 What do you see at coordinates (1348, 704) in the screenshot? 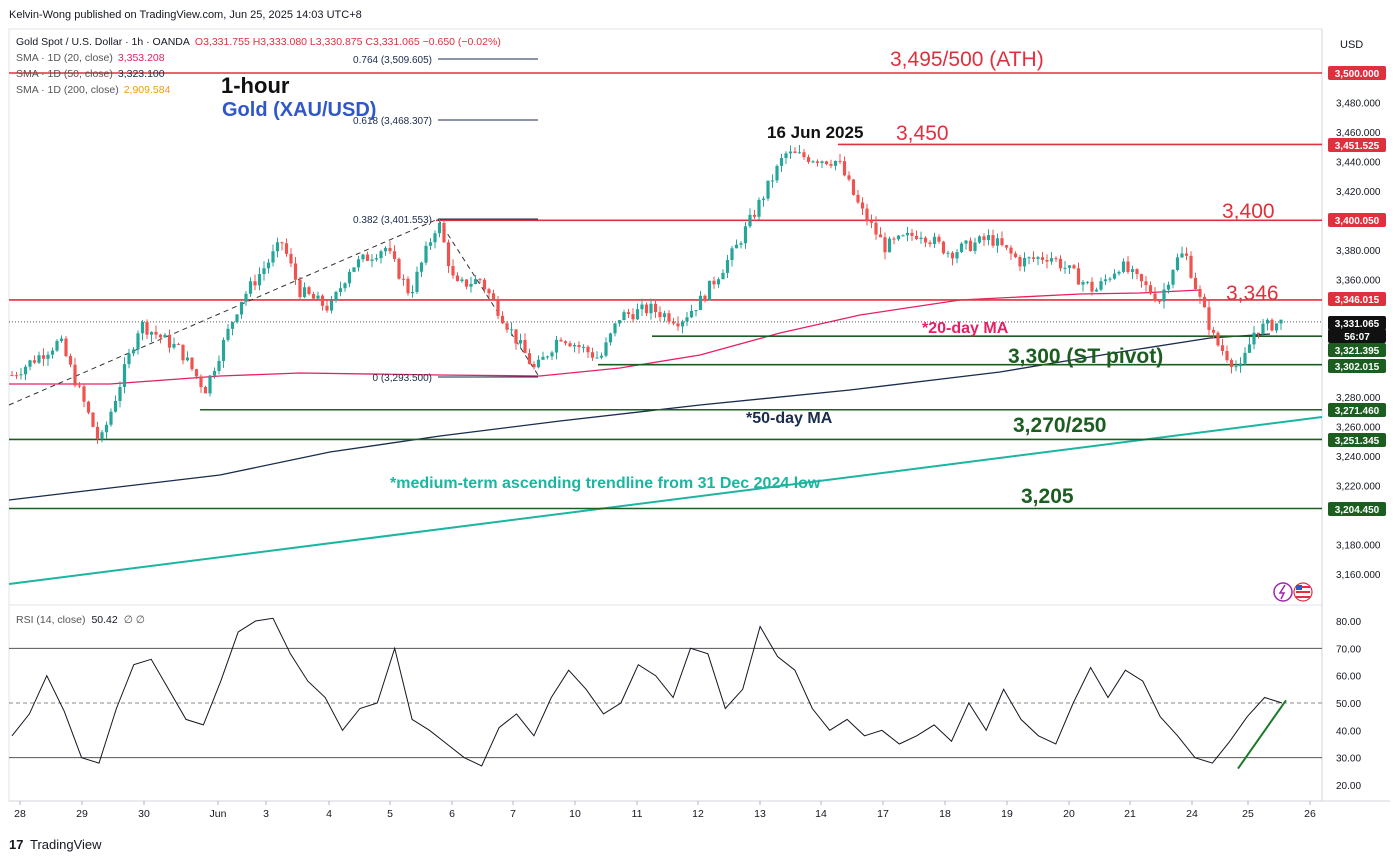
I see `rsi-tick-label: 50.00` at bounding box center [1348, 704].